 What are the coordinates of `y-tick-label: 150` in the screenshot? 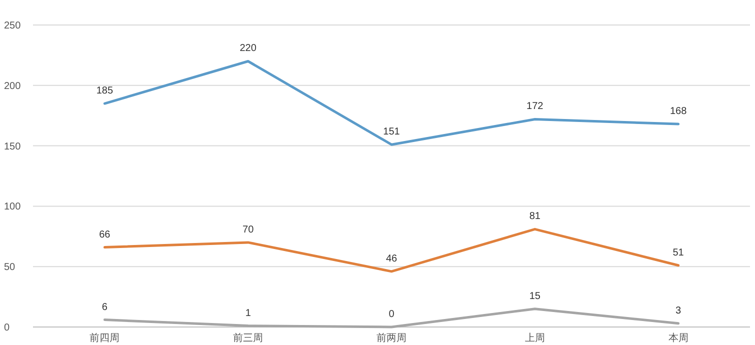 It's located at (13, 146).